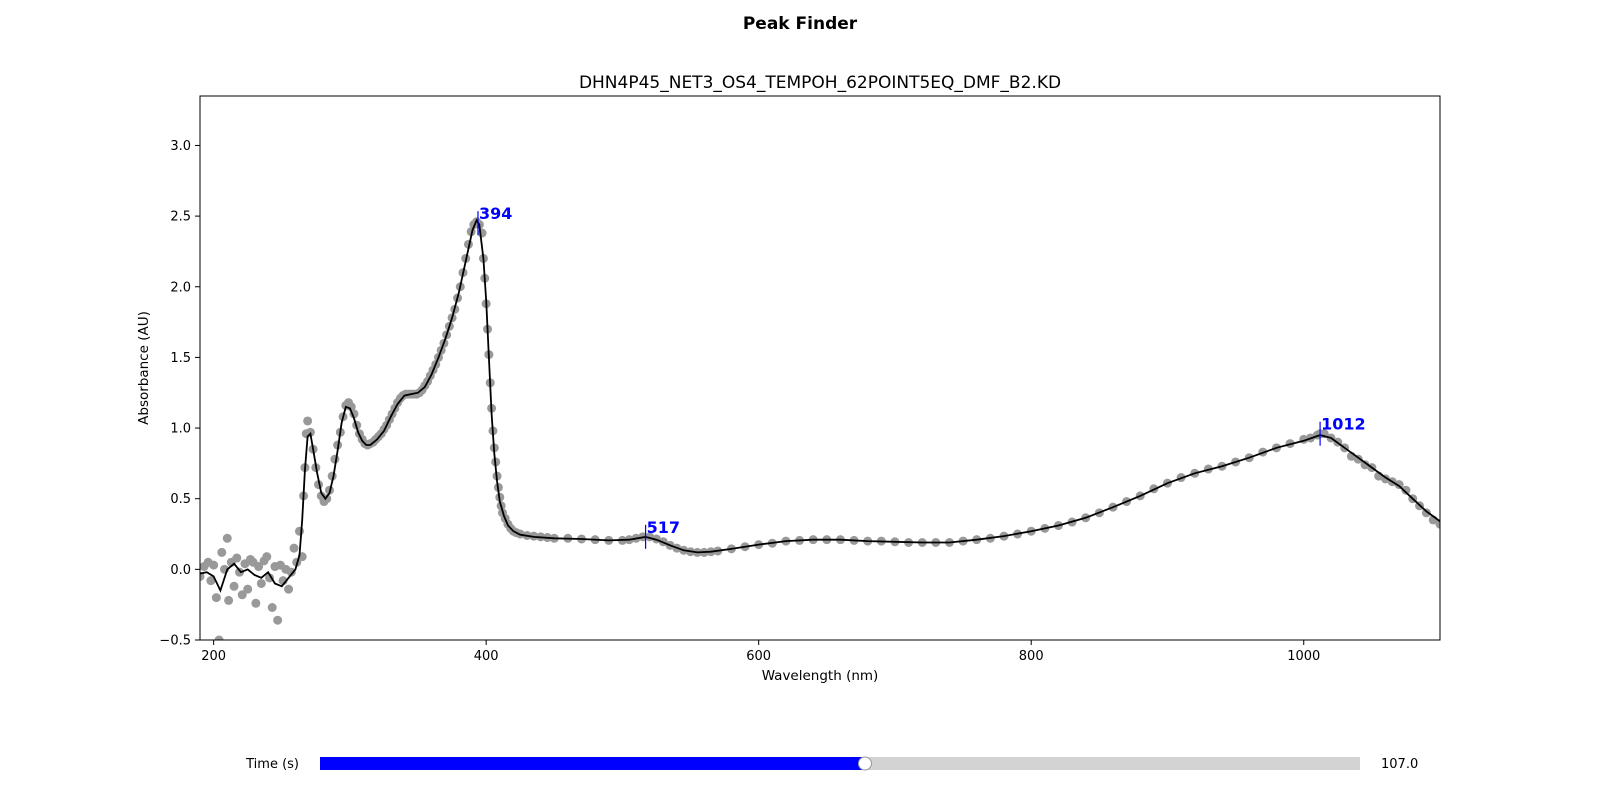  What do you see at coordinates (864, 763) in the screenshot?
I see `slider-handle` at bounding box center [864, 763].